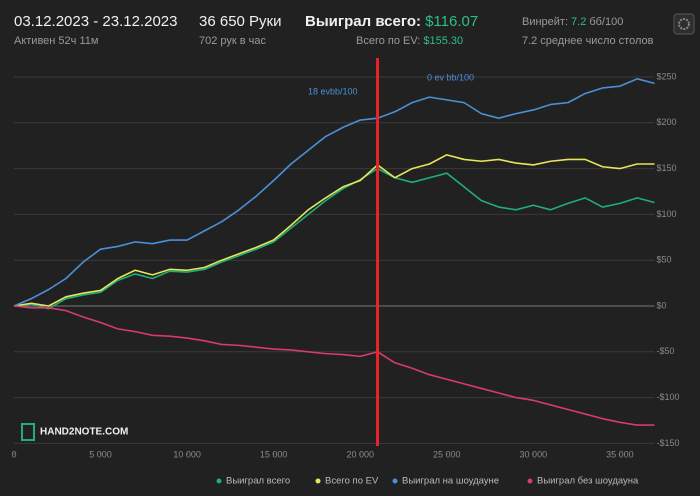  I want to click on legend-label: Выиграл на шоудауне, so click(450, 481).